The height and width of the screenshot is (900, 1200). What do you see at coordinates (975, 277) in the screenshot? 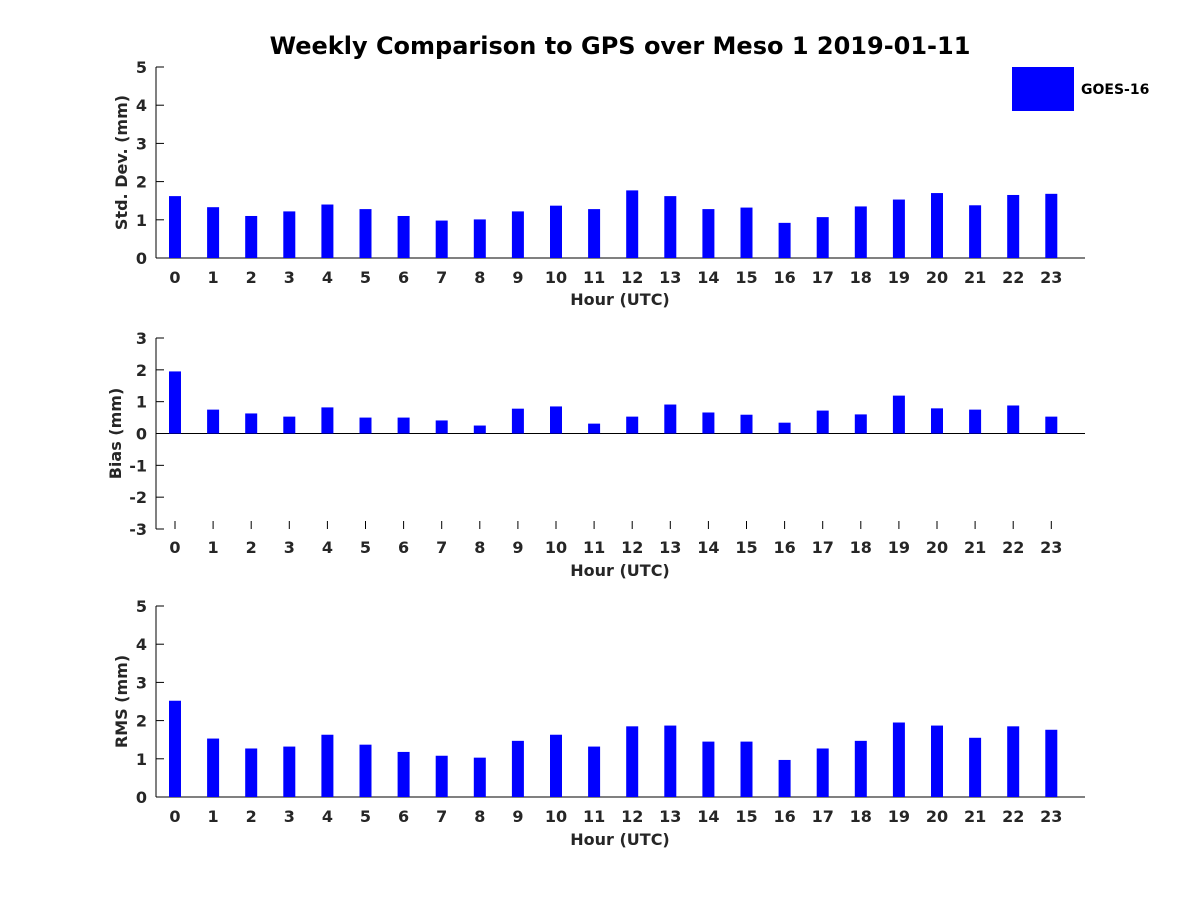
I see `x-tick-label: 21` at bounding box center [975, 277].